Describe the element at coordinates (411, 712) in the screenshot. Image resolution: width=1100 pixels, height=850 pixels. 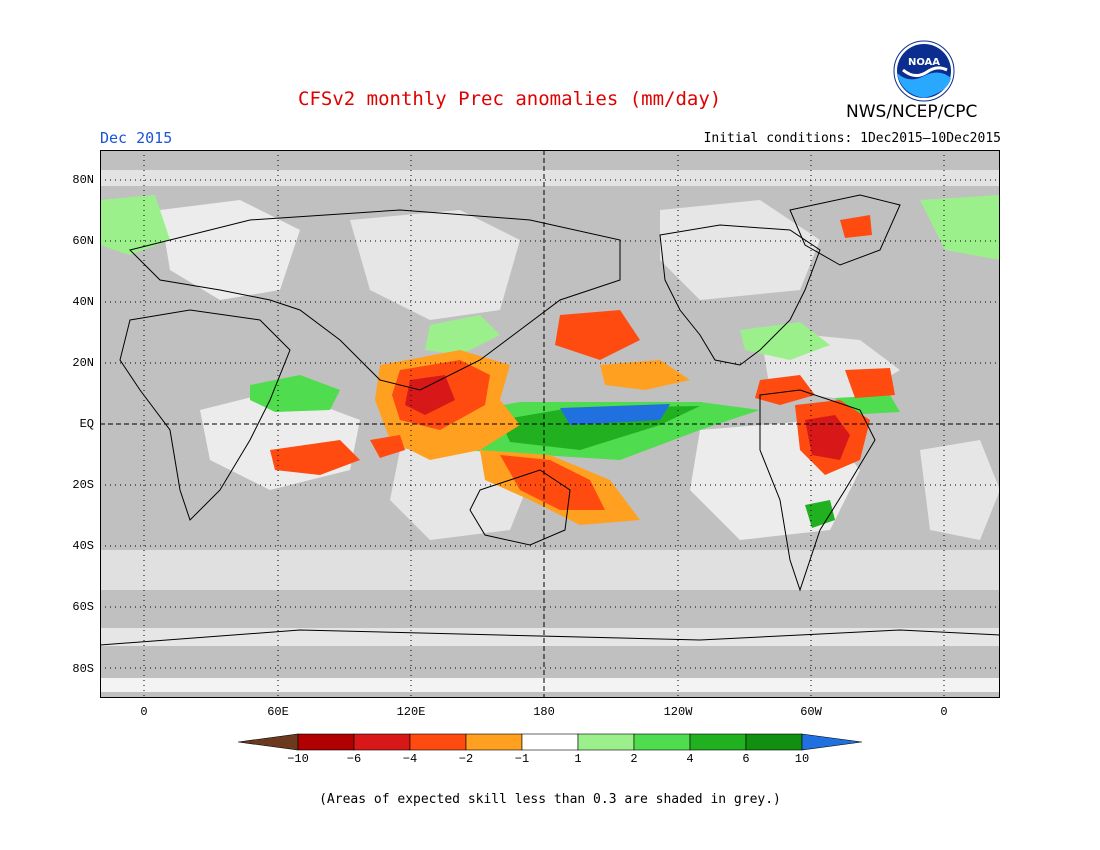
I see `lon-label: 120E` at that location.